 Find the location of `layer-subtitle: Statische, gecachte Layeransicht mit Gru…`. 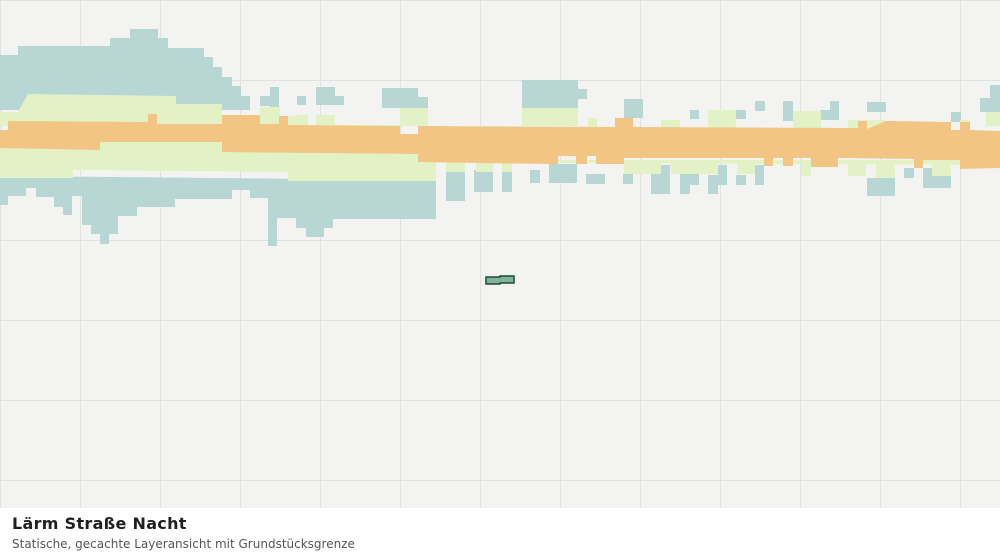

layer-subtitle: Statische, gecachte Layeransicht mit Gru… is located at coordinates (183, 544).